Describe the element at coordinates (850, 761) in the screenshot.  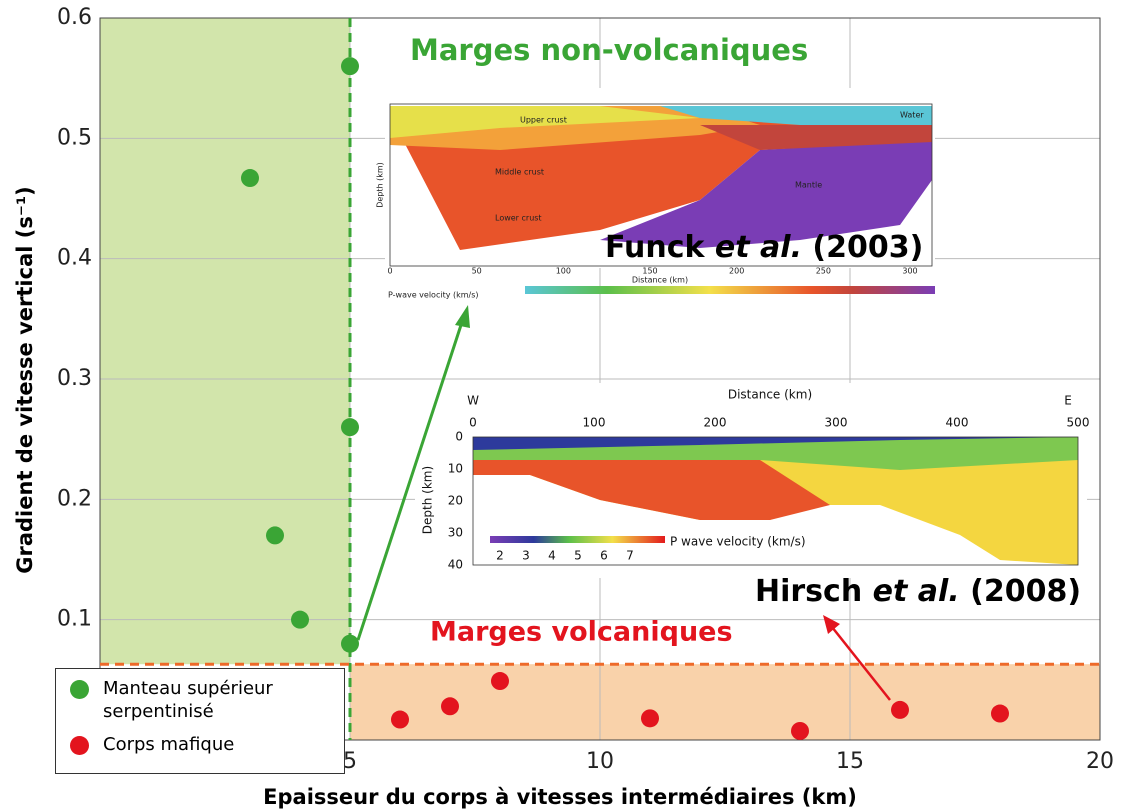
I see `x-tick-label: 15` at that location.